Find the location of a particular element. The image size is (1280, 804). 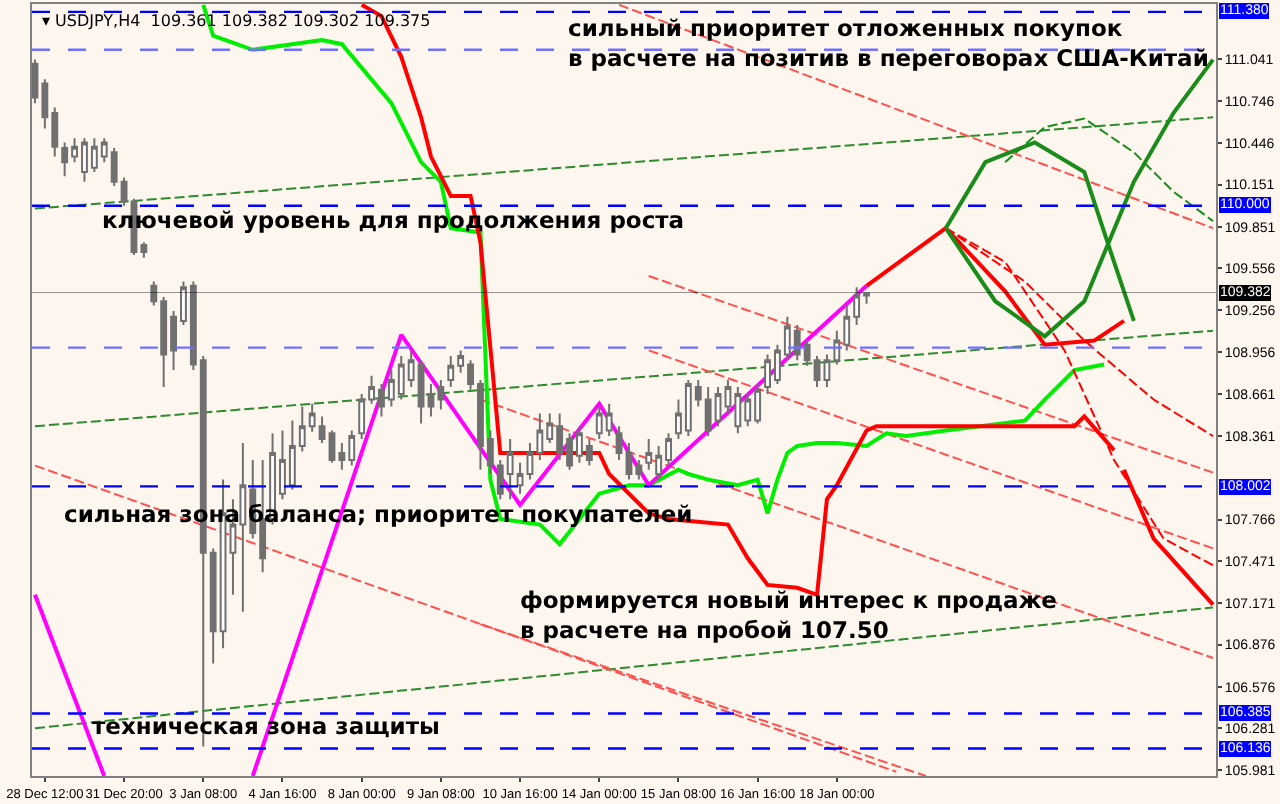

annotation: сильный приоритет отложенных покупок в расчете на позитив в переговорах США-Китай is located at coordinates (888, 43).